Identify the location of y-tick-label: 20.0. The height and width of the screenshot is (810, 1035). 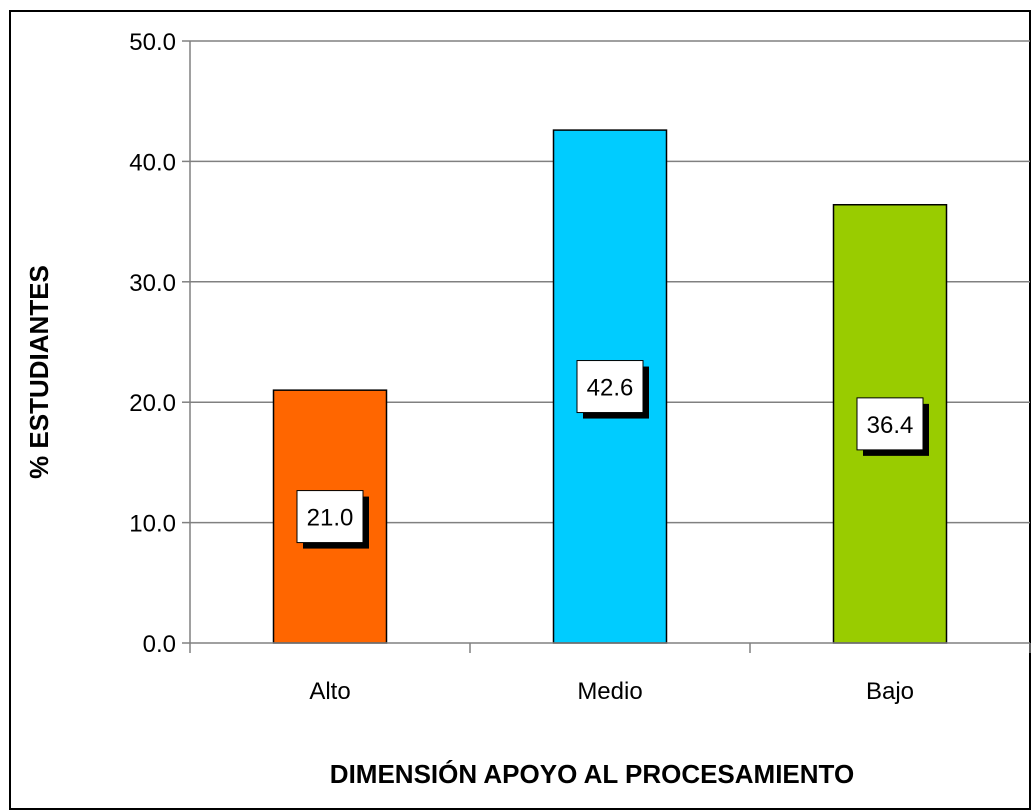
(152, 403).